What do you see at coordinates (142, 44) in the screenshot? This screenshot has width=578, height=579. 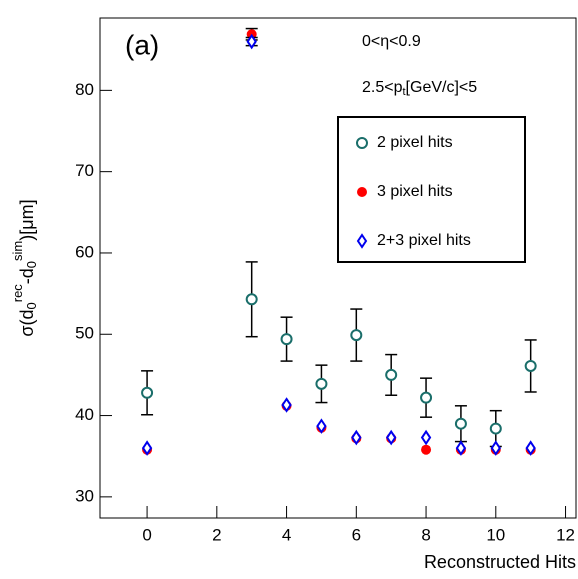 I see `chart-title: (a)` at bounding box center [142, 44].